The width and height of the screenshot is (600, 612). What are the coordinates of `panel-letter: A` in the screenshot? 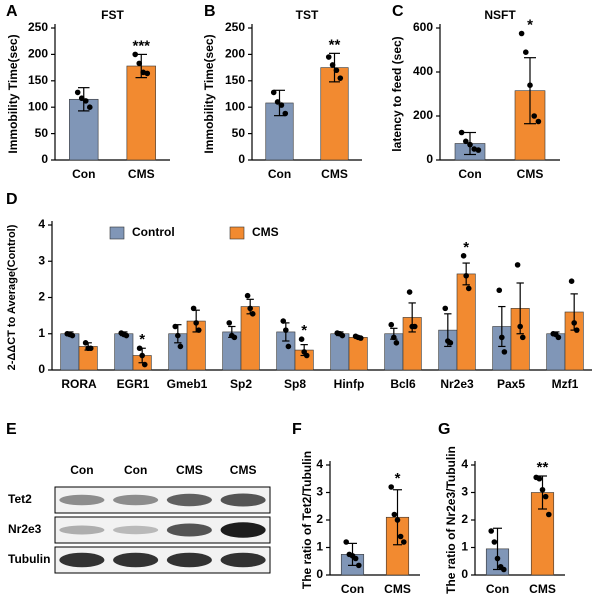 It's located at (12, 11).